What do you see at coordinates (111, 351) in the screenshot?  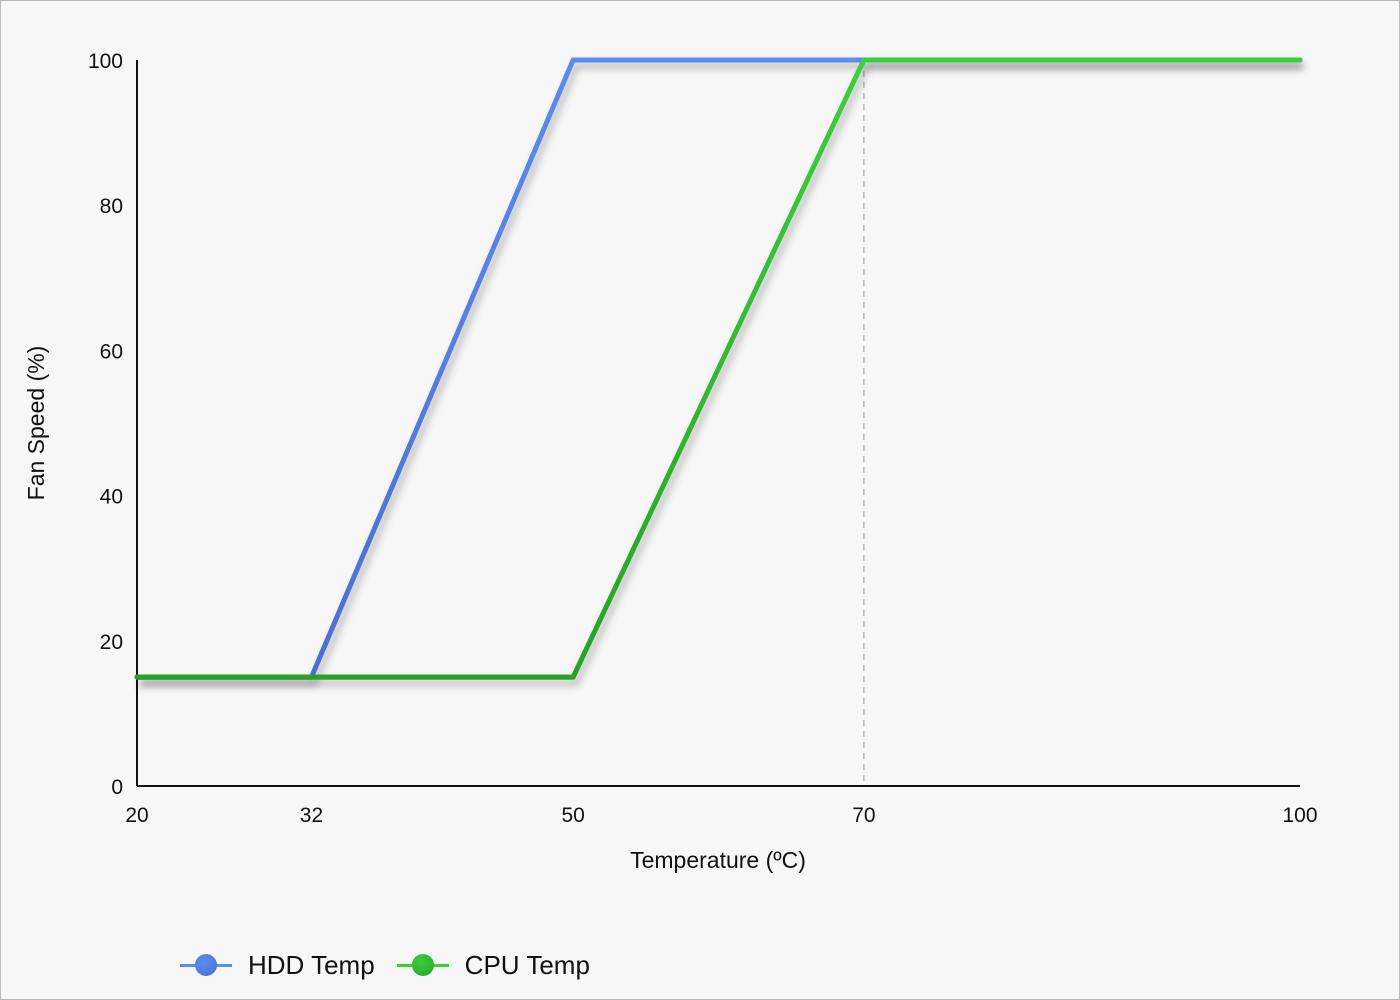 I see `y-tick-label: 60` at bounding box center [111, 351].